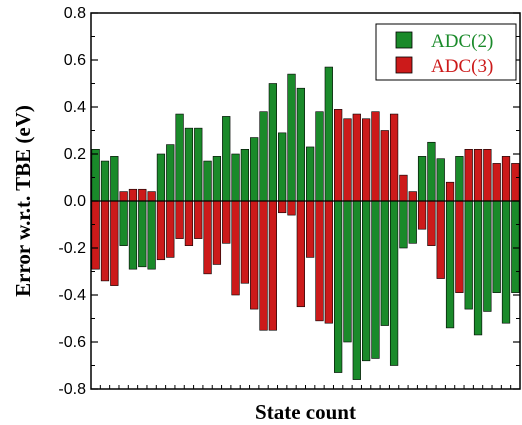  Describe the element at coordinates (305, 412) in the screenshot. I see `x-axis-label: State count` at that location.